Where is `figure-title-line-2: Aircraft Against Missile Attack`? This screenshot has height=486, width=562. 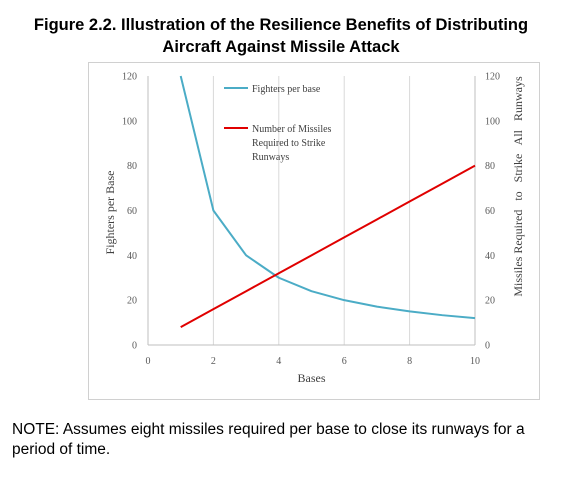
figure-title-line-2: Aircraft Against Missile Attack is located at coordinates (281, 47).